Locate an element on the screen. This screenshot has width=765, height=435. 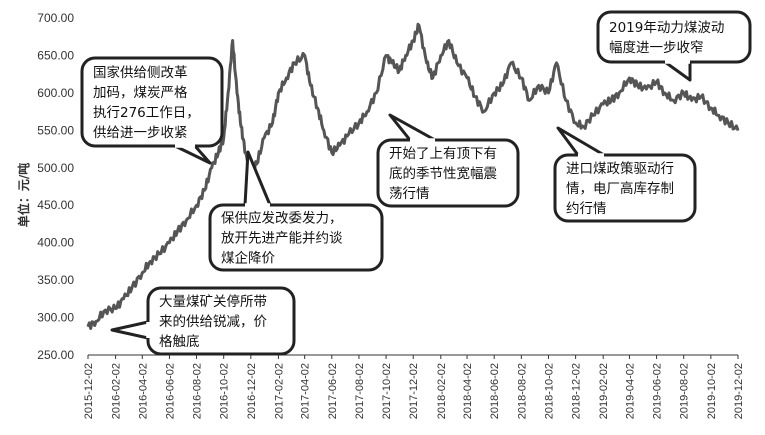
x-tick-label: 2017-02-02 is located at coordinates (279, 391).